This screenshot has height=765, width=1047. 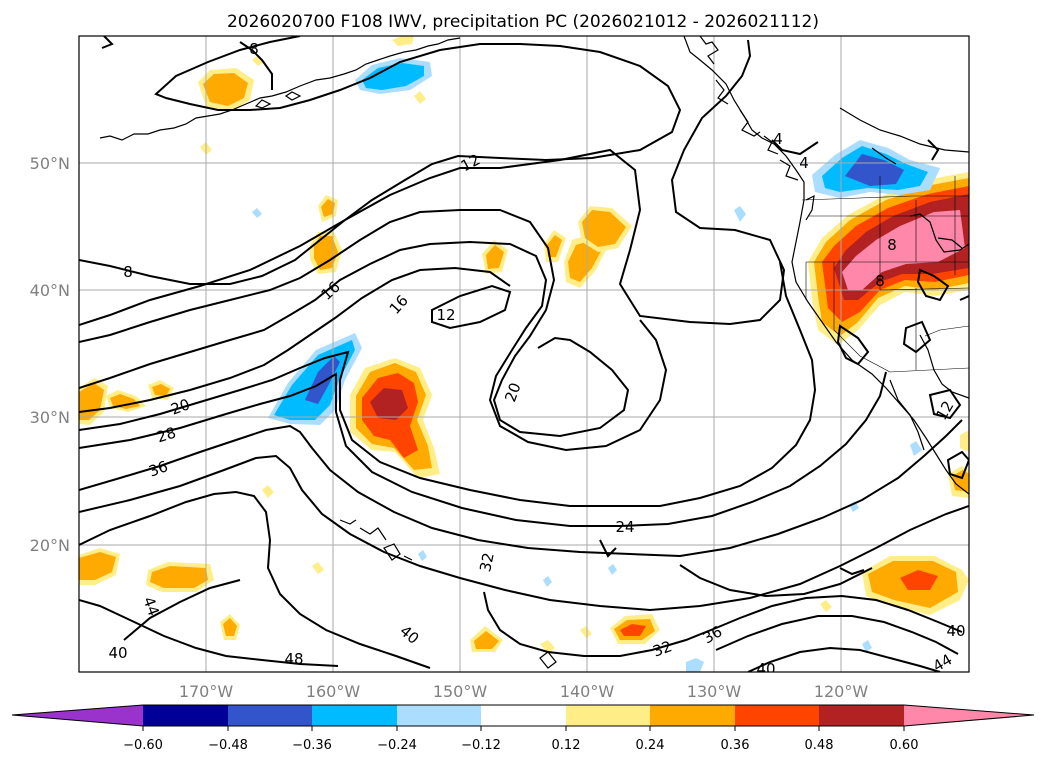 I want to click on lat-tick-label: 20°N, so click(x=50, y=545).